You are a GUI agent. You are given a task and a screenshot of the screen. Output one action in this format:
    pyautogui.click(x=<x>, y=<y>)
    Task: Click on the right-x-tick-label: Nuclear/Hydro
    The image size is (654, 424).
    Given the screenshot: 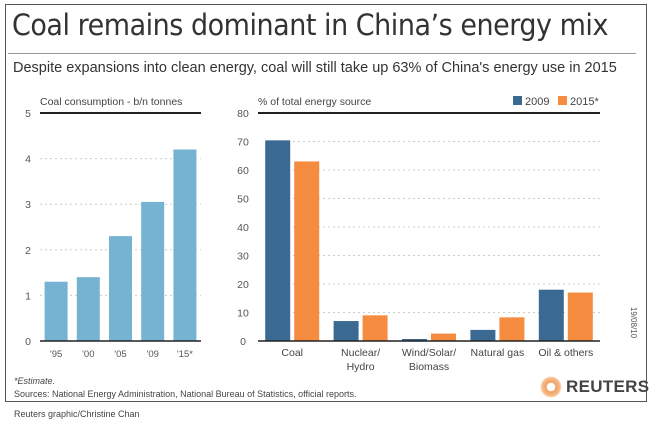 What is the action you would take?
    pyautogui.click(x=360, y=360)
    